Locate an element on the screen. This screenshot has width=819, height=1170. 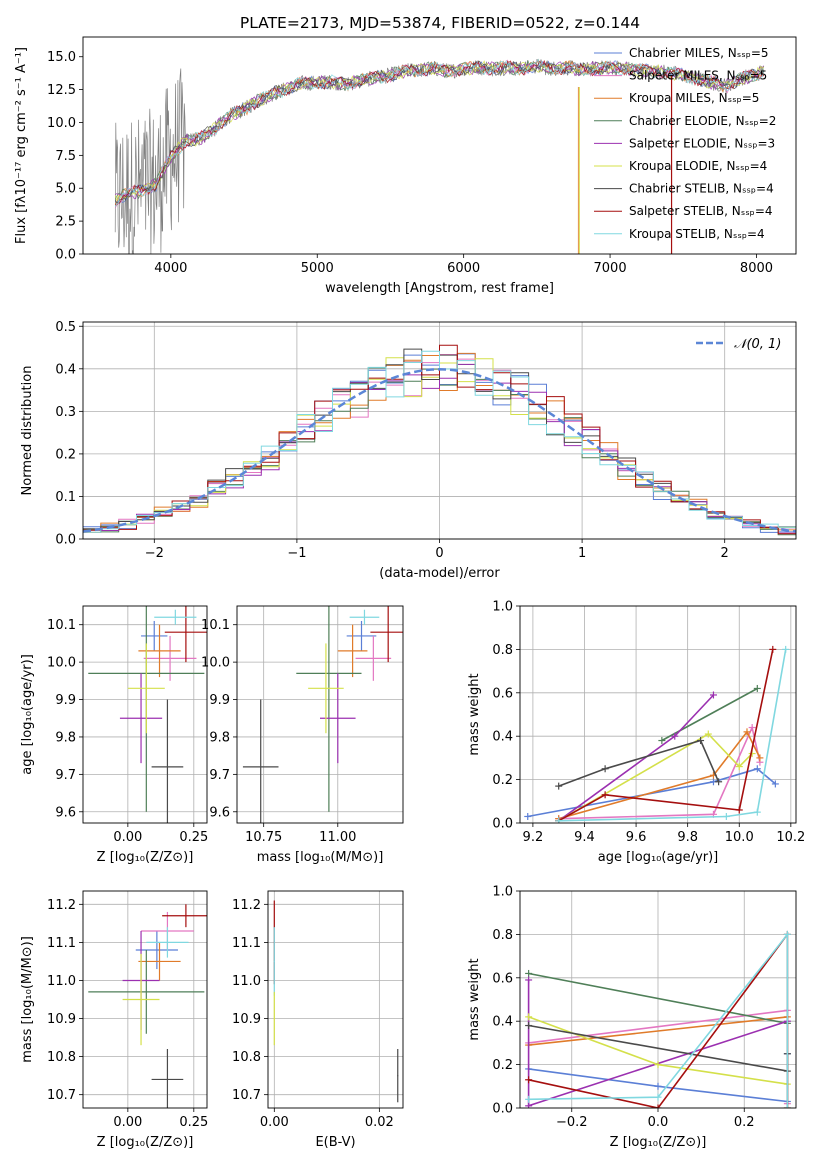
y-axis-label: Flux [fλ10⁻¹⁷ erg cm⁻² s⁻¹ A⁻¹] is located at coordinates (21, 145).